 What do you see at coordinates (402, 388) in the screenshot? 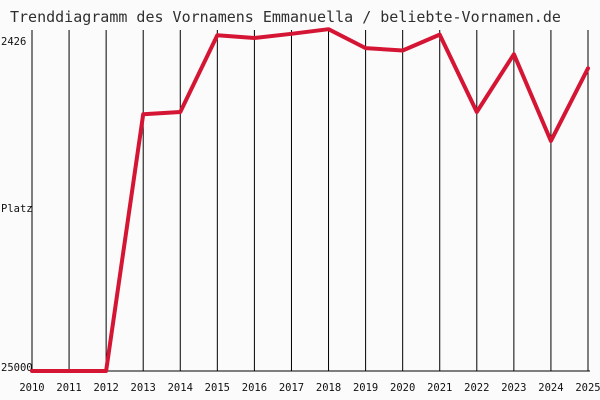
I see `x-tick-label-2020: 2020` at bounding box center [402, 388].